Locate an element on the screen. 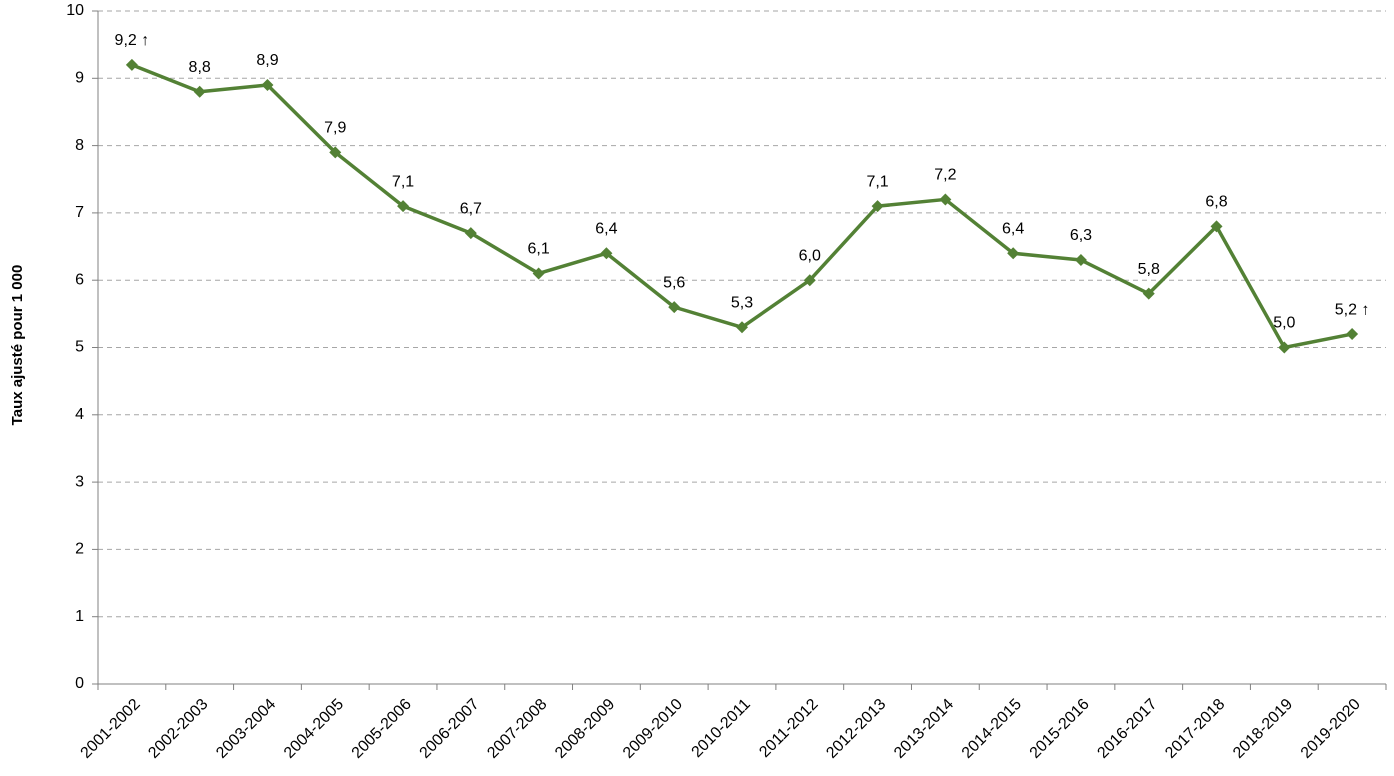  x-tick-label: 2004-2005 is located at coordinates (314, 729).